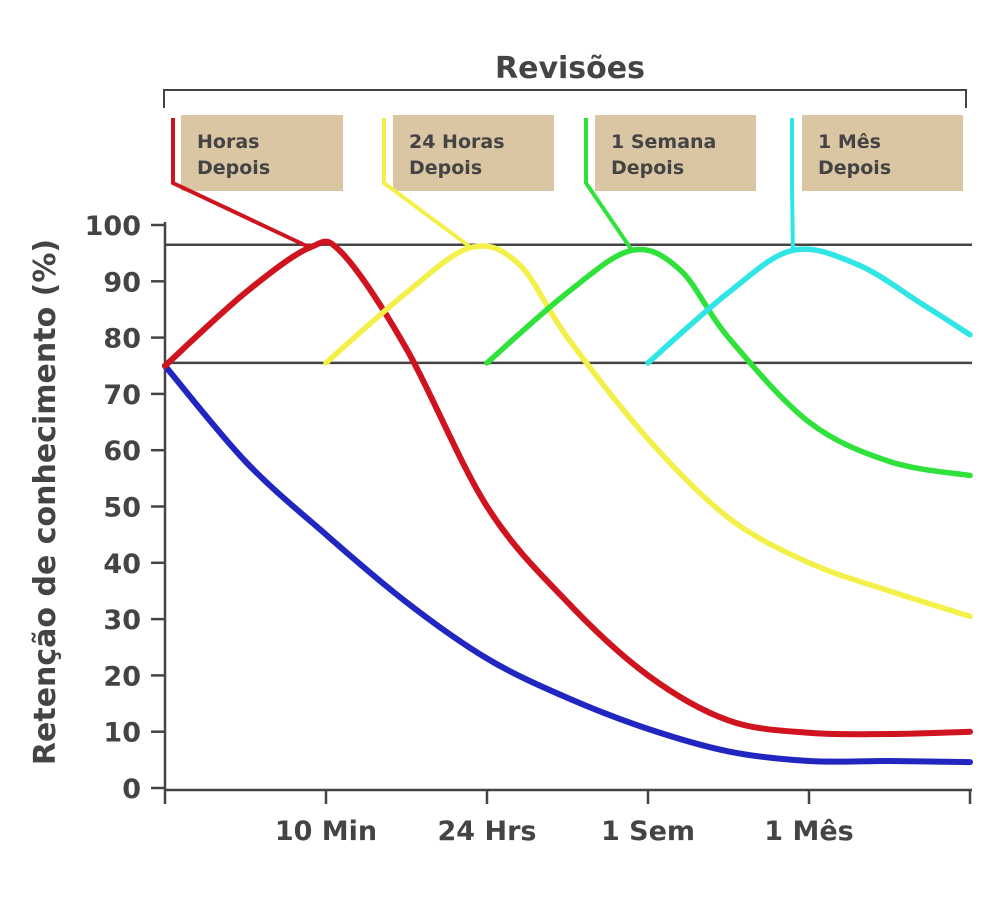  I want to click on revision-box-horas: Horas Depois, so click(262, 153).